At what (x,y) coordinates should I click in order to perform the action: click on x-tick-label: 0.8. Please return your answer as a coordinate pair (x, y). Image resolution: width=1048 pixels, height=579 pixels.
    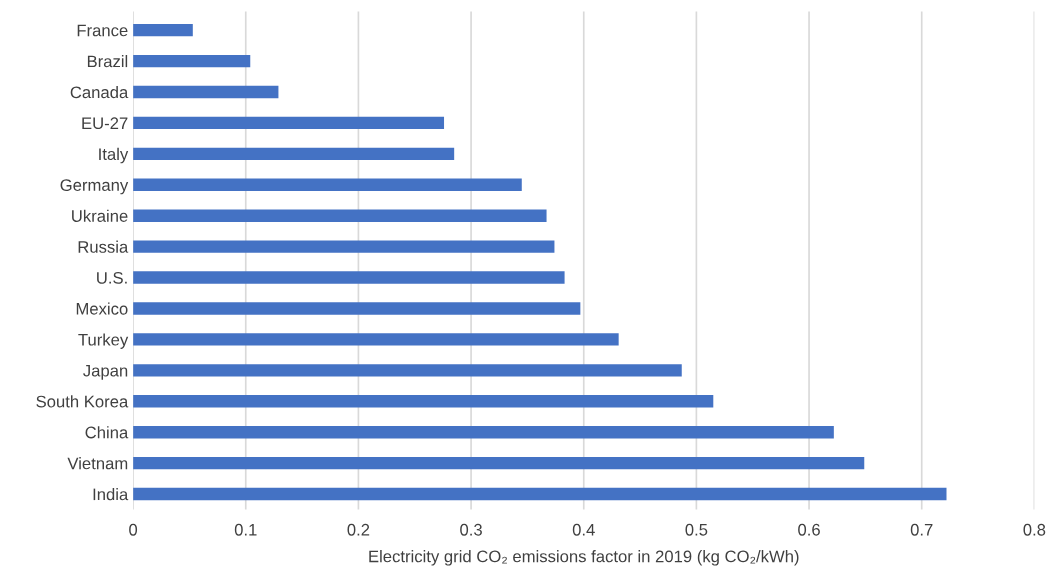
    Looking at the image, I should click on (1034, 529).